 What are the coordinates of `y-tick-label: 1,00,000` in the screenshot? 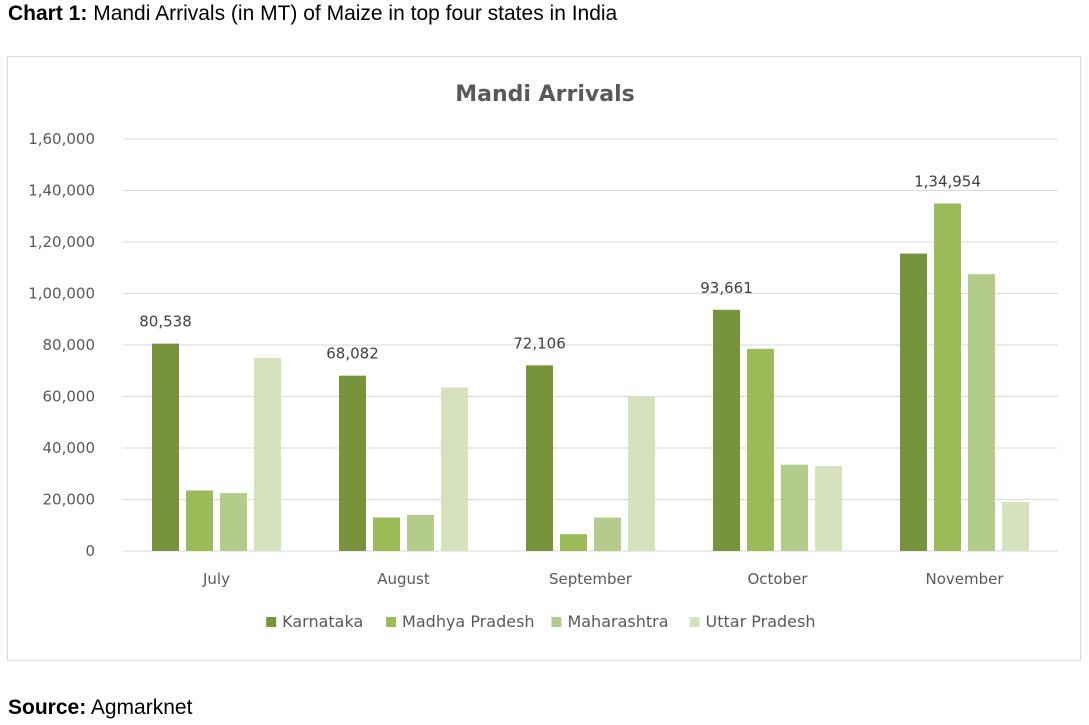 It's located at (61, 294).